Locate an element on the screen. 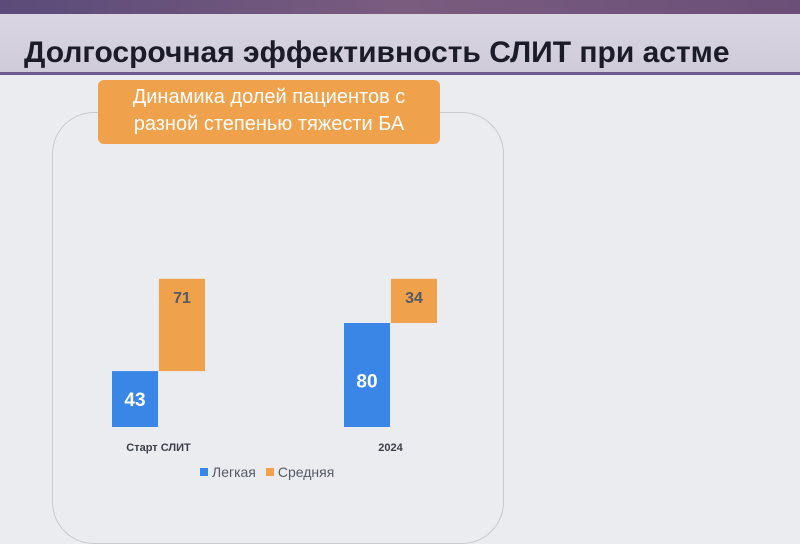 The height and width of the screenshot is (544, 800). legend-item-legkaya: Легкая is located at coordinates (228, 472).